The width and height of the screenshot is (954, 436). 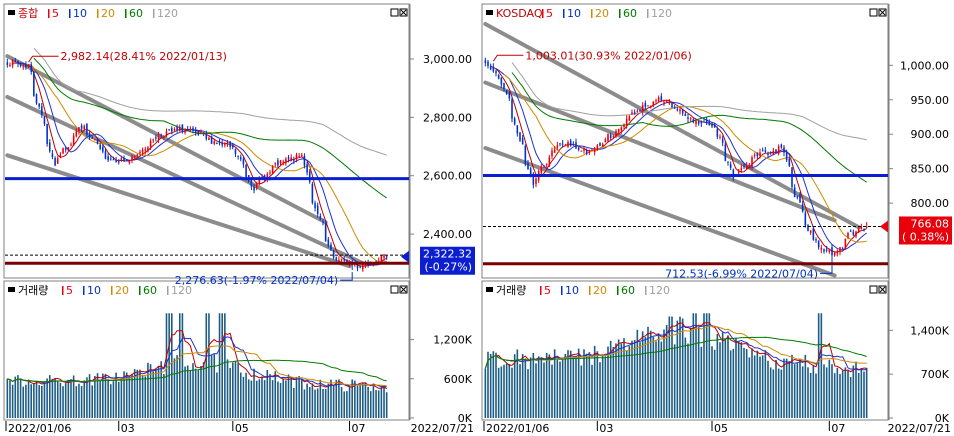 I want to click on low-marker, so click(x=826, y=269).